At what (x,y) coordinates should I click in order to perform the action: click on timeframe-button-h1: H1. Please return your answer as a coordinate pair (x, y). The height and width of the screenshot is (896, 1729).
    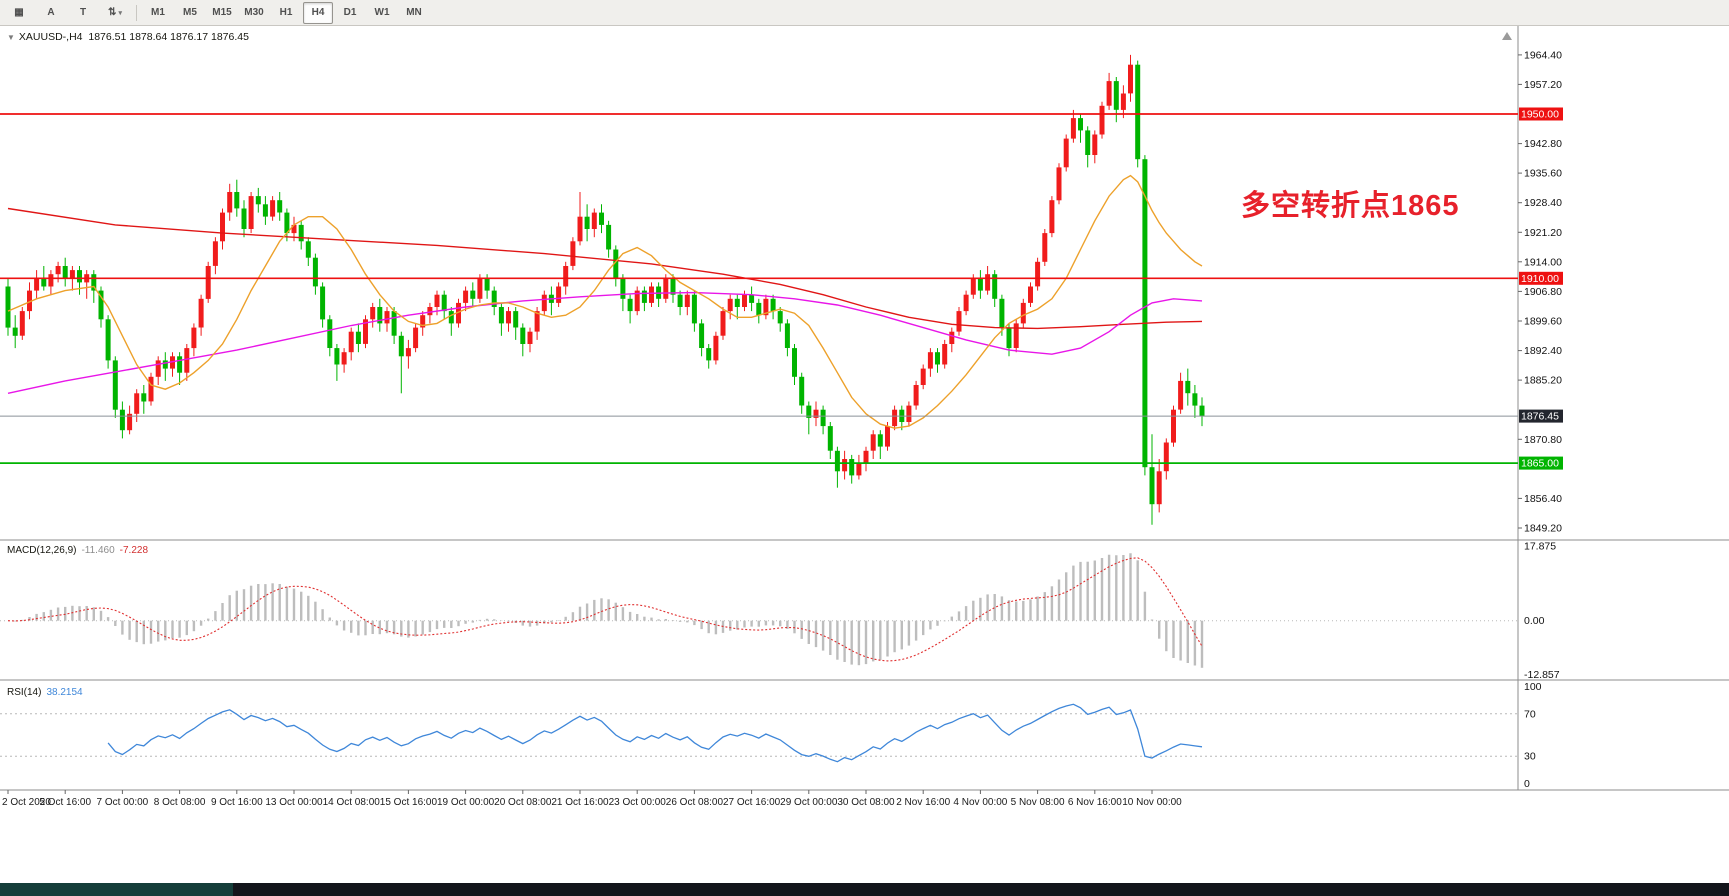
    Looking at the image, I should click on (286, 12).